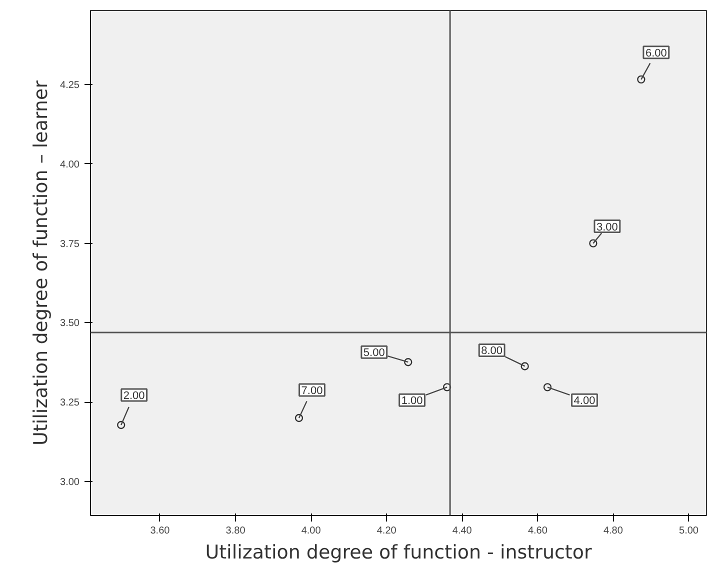 This screenshot has height=570, width=710. I want to click on annotation: 8.00, so click(492, 351).